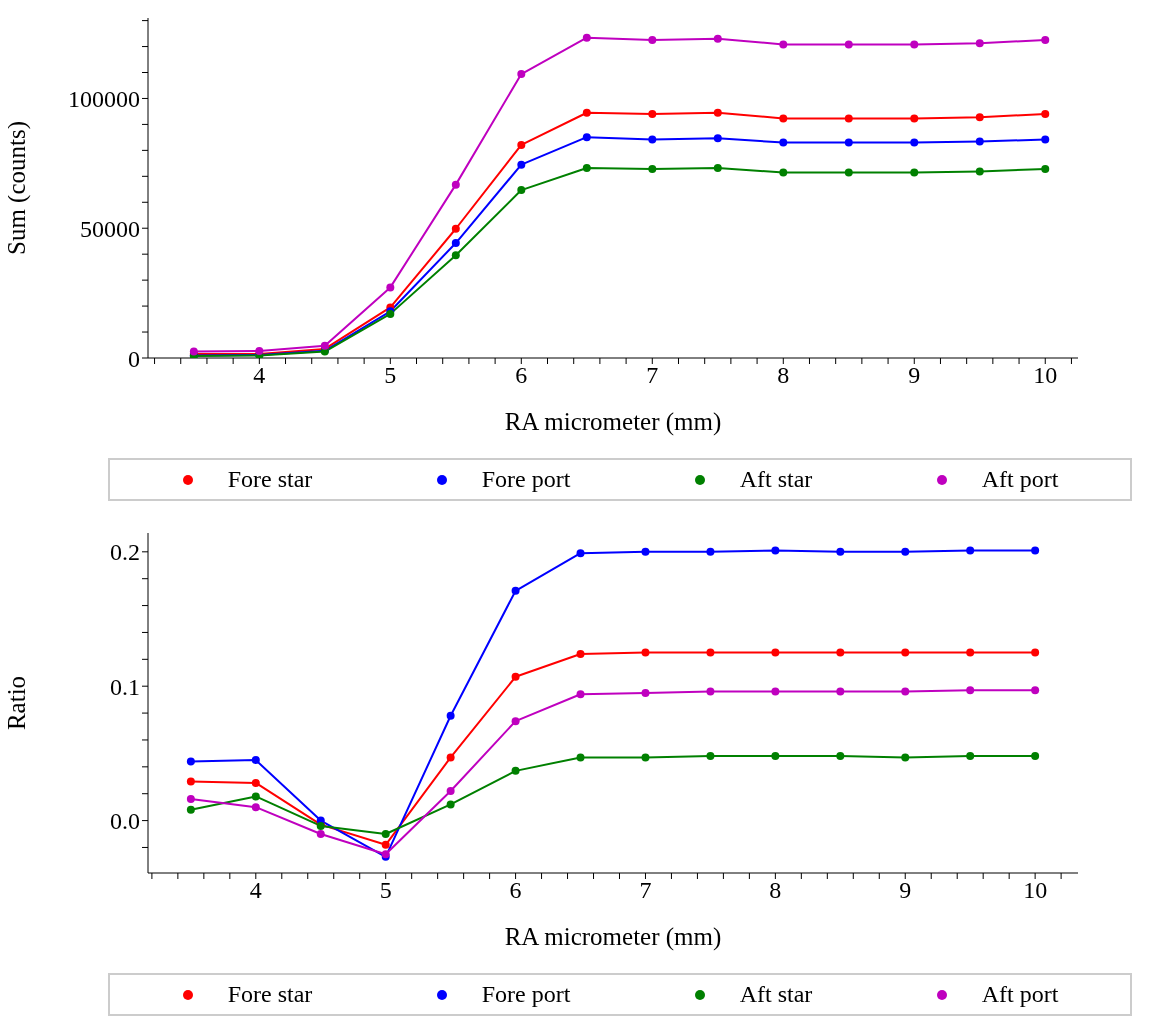 The image size is (1152, 1032). I want to click on x-tick-label: 5, so click(390, 375).